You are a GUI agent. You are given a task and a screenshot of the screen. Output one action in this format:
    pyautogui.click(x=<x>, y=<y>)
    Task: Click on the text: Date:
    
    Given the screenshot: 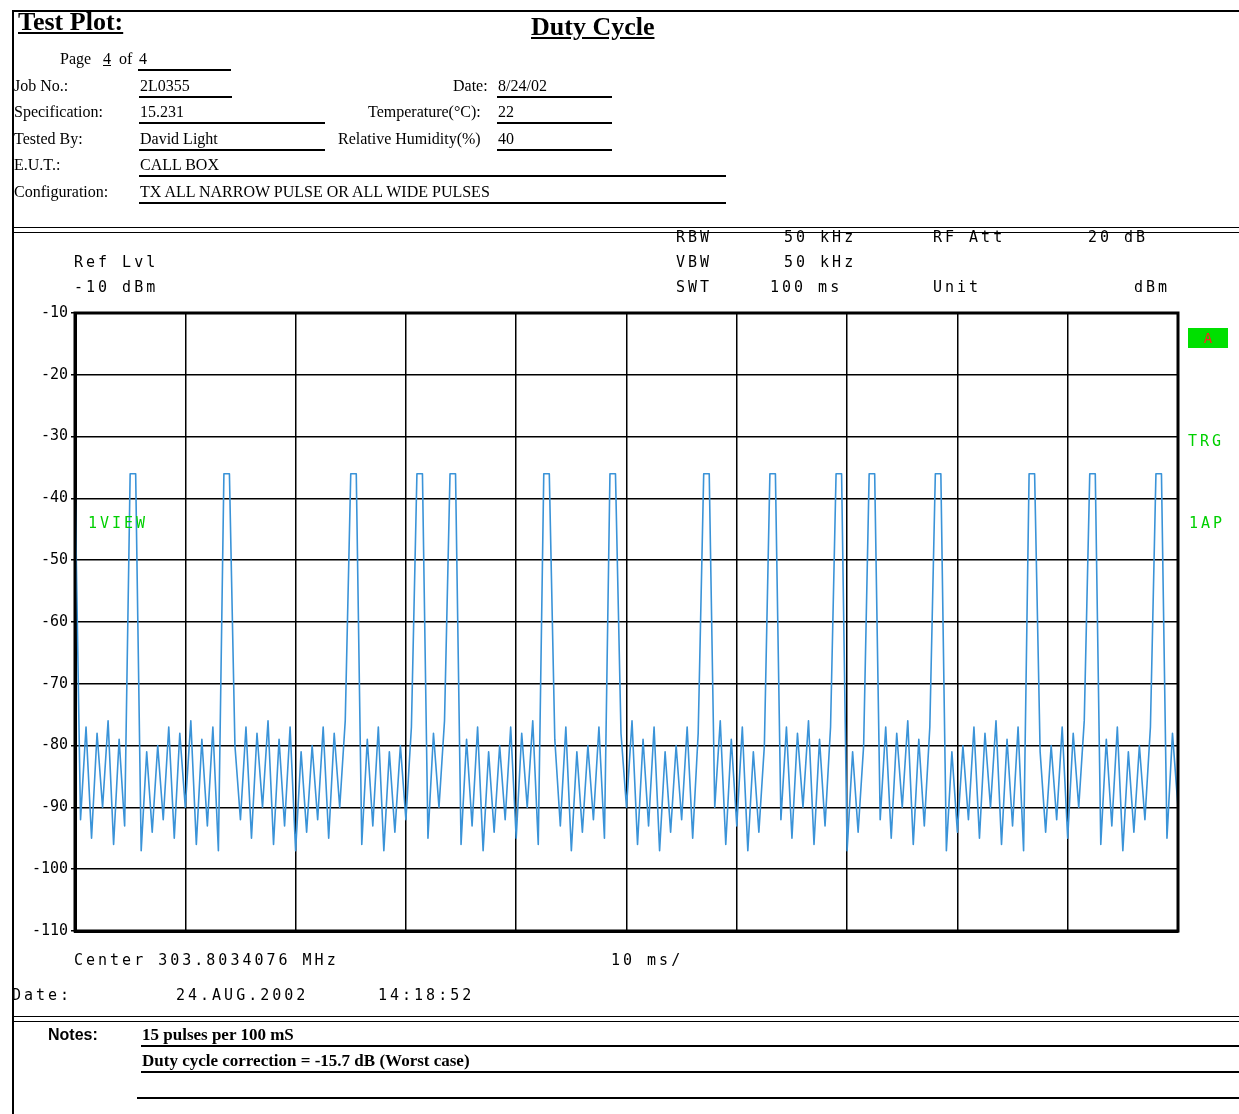 What is the action you would take?
    pyautogui.click(x=470, y=86)
    